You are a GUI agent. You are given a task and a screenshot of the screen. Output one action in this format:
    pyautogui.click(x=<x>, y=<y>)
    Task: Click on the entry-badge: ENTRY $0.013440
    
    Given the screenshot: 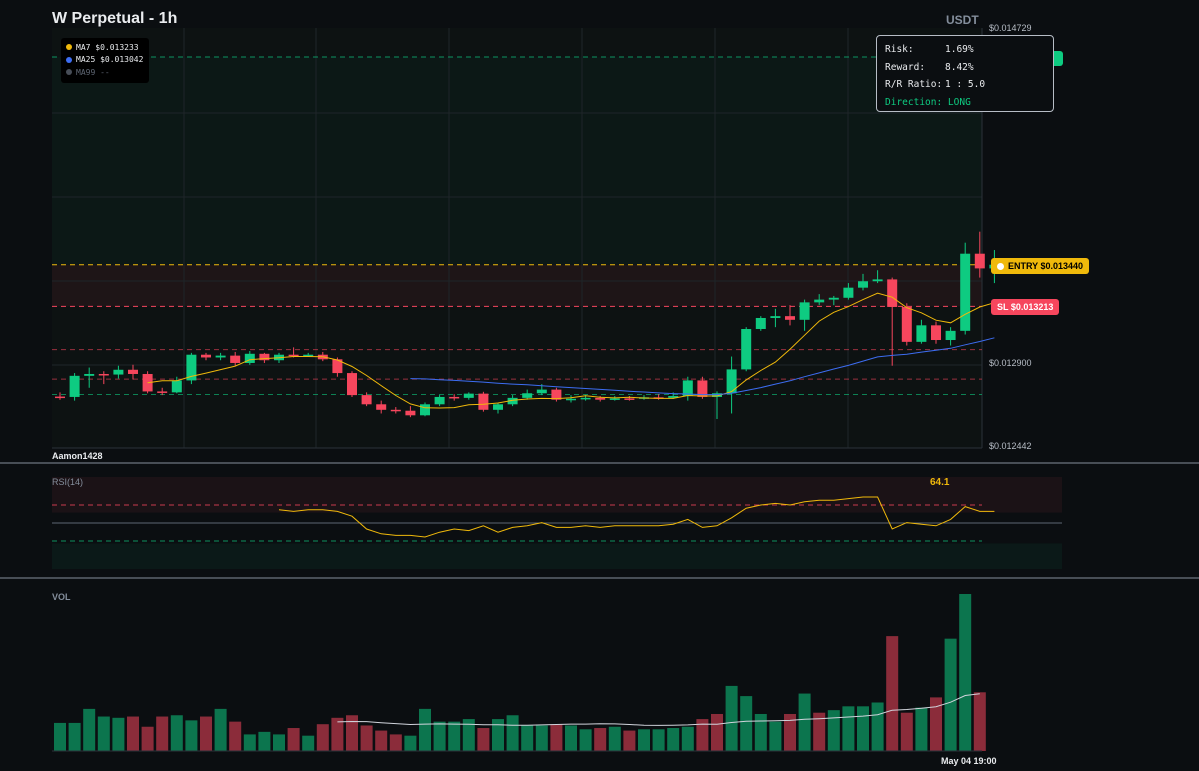 What is the action you would take?
    pyautogui.click(x=1040, y=266)
    